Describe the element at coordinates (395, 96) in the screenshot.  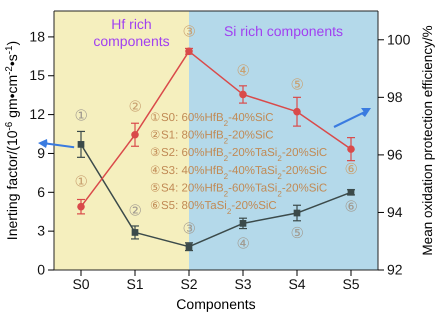
I see `y2-tick-label: 98` at that location.